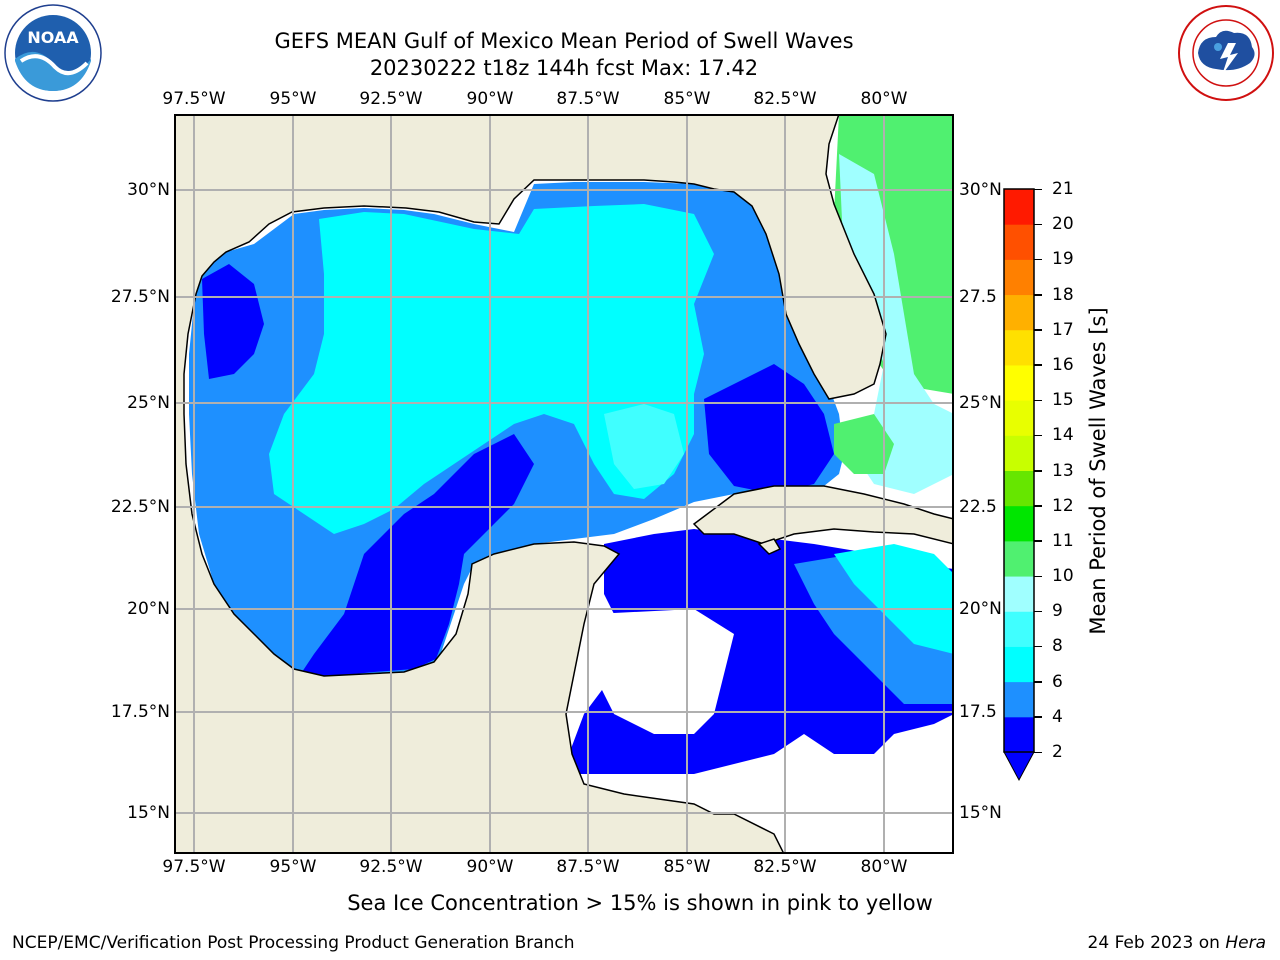 The width and height of the screenshot is (1280, 960). Describe the element at coordinates (391, 867) in the screenshot. I see `lon-tick-bottom: 92.5°W` at that location.